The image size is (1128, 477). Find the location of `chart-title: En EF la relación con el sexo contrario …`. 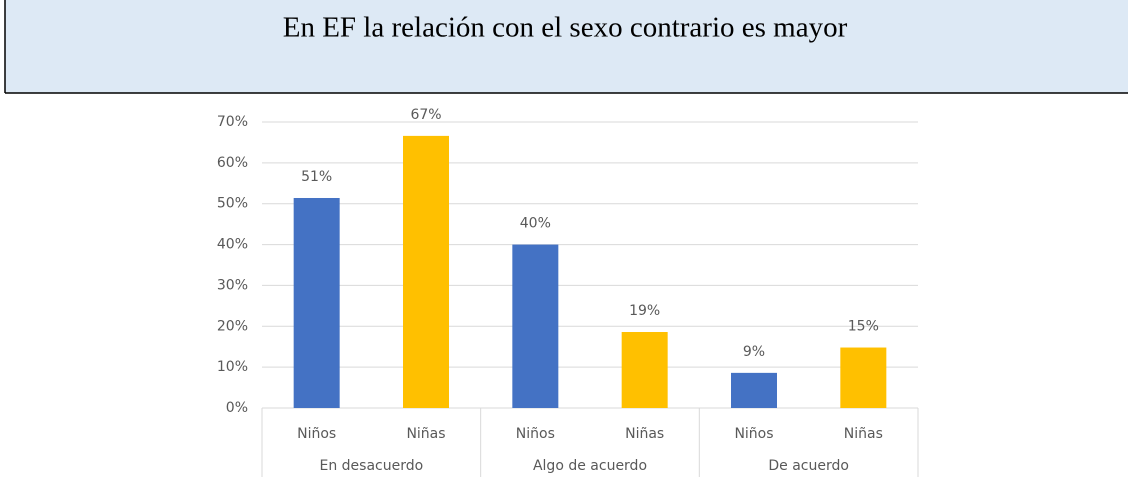

chart-title: En EF la relación con el sexo contrario … is located at coordinates (565, 28).